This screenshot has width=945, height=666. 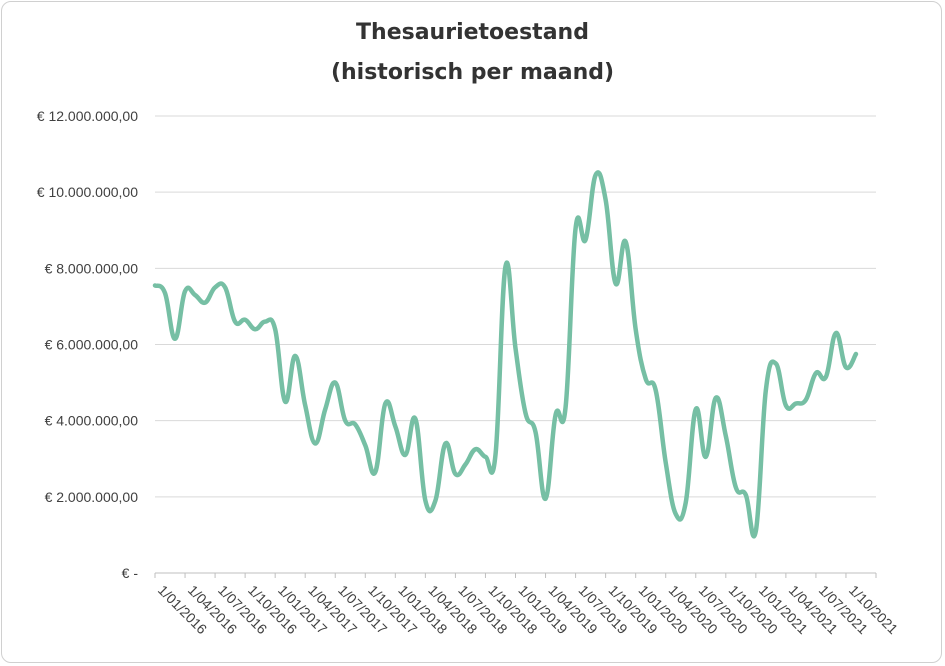 I want to click on chart-subtitle: (historisch per maand), so click(x=472, y=72).